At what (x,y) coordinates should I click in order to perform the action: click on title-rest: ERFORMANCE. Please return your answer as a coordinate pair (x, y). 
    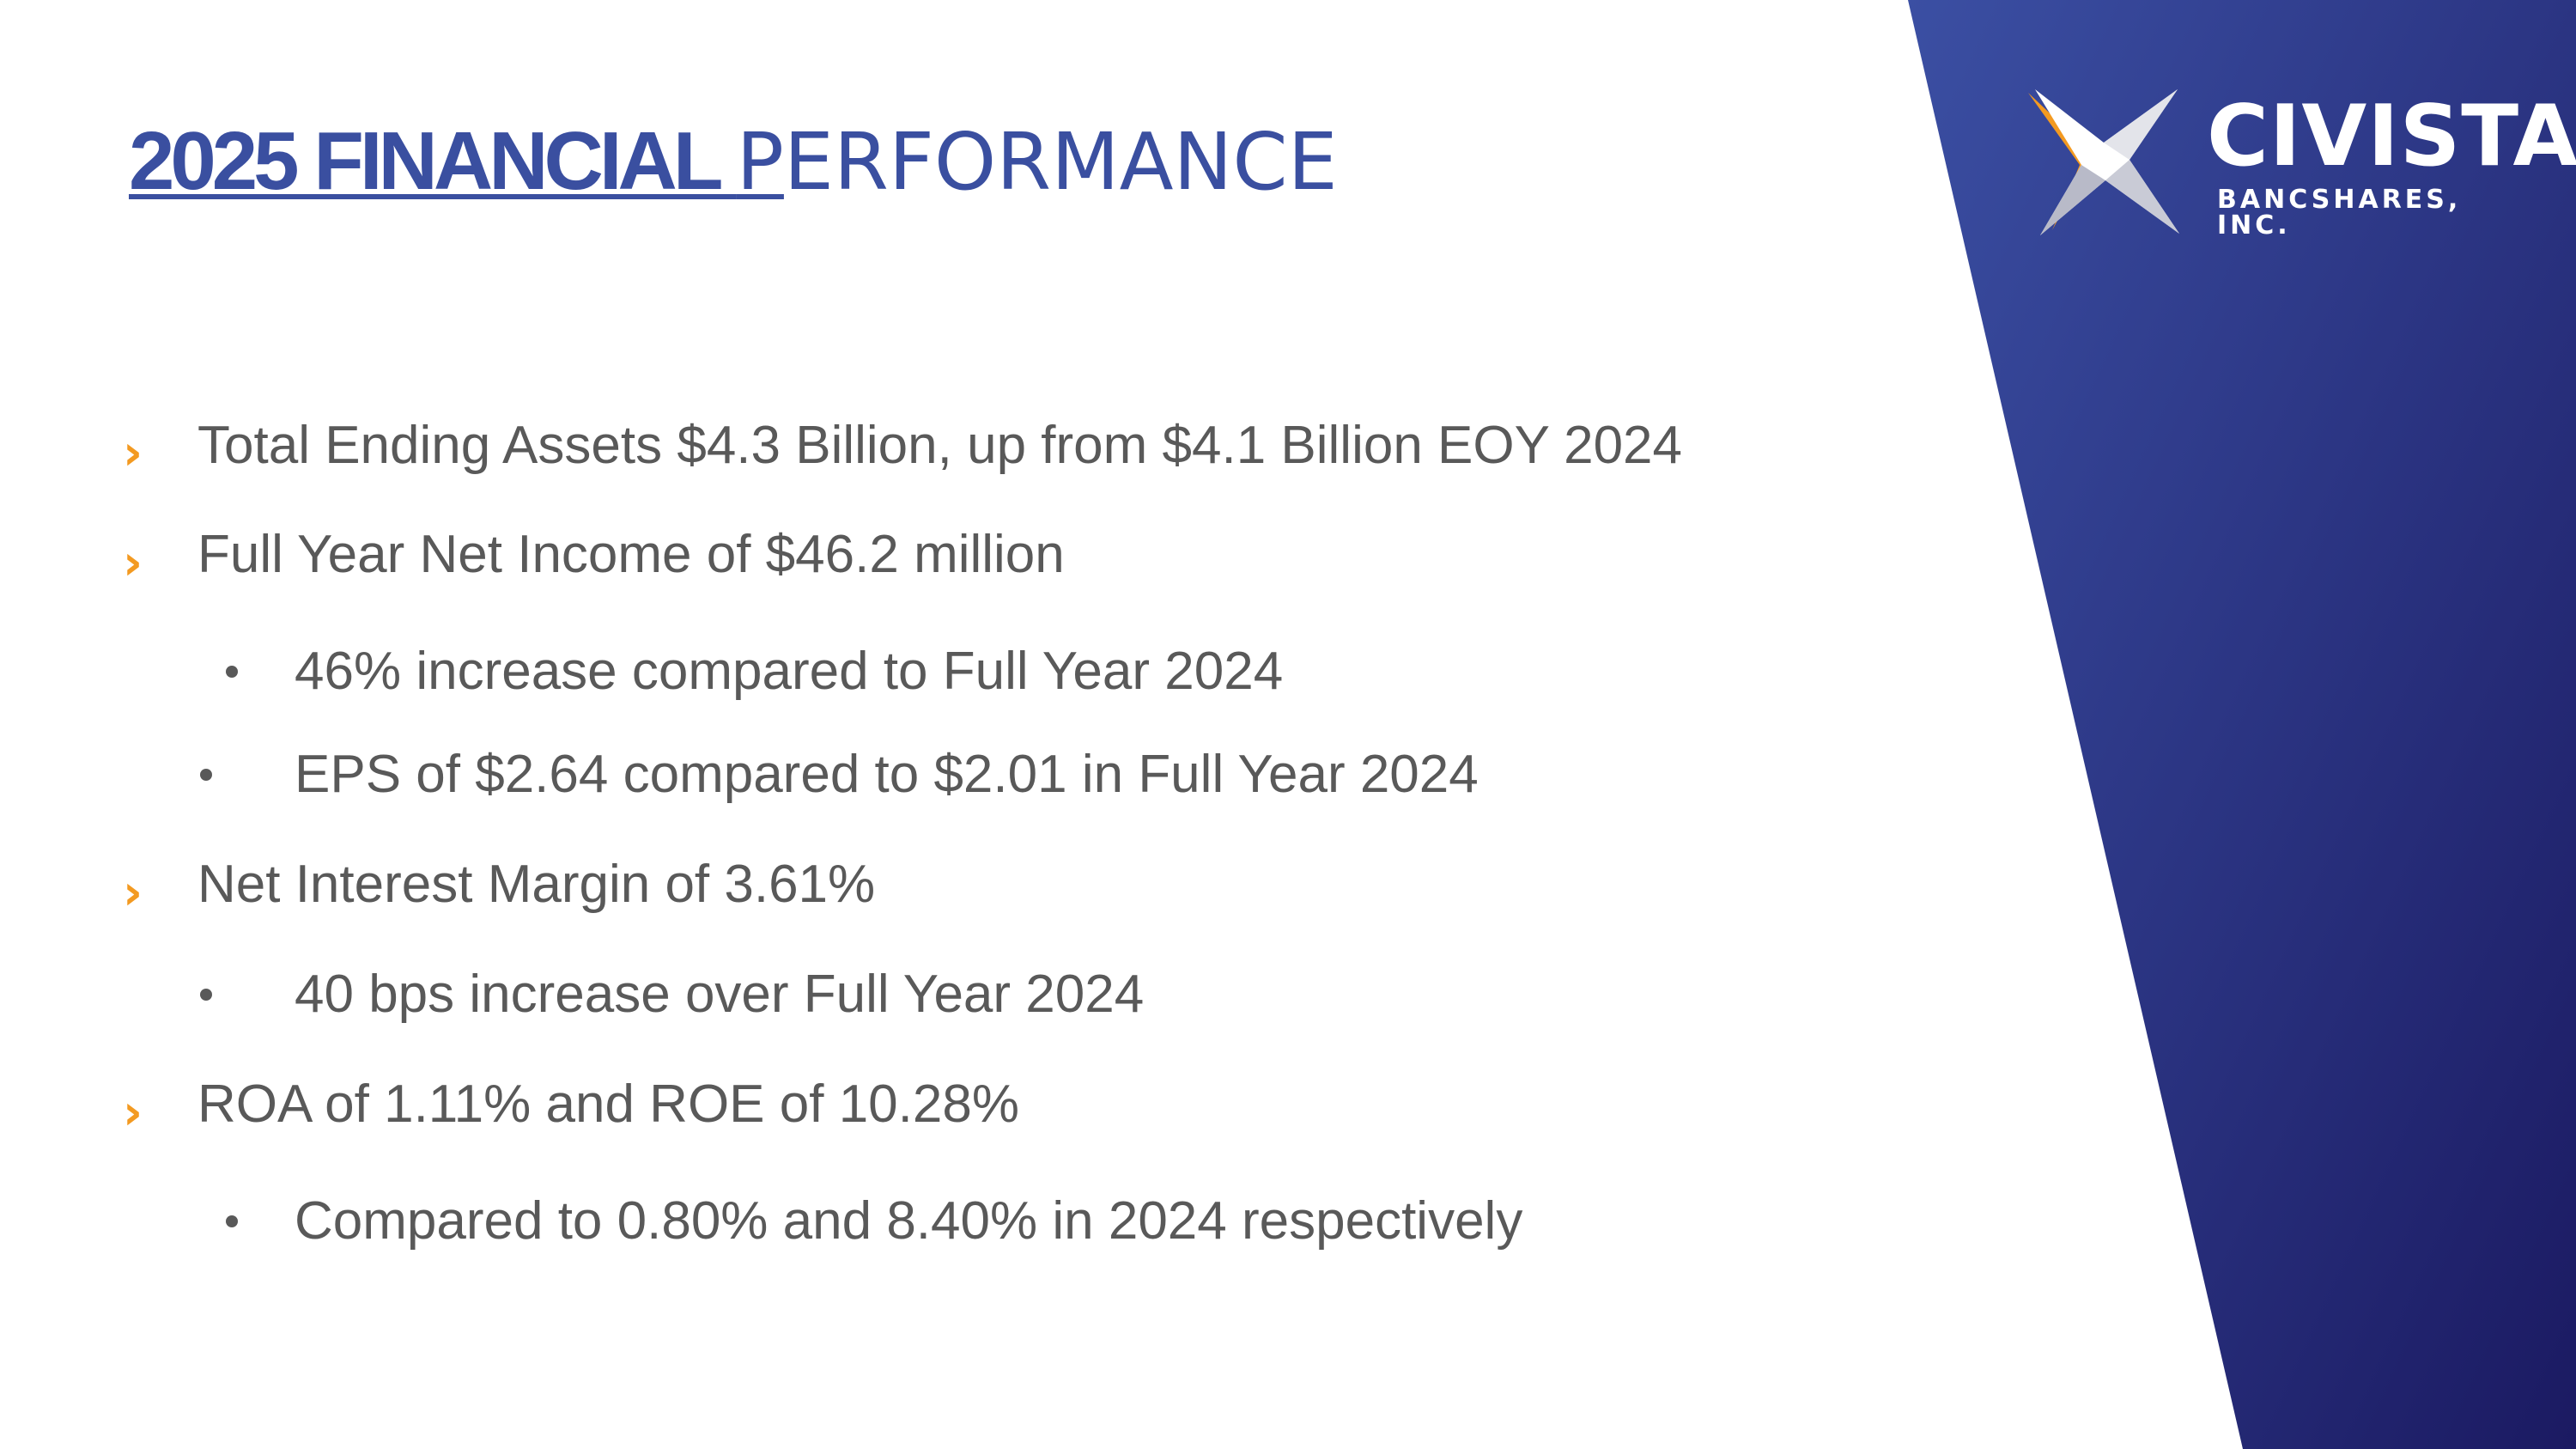
    Looking at the image, I should click on (1060, 162).